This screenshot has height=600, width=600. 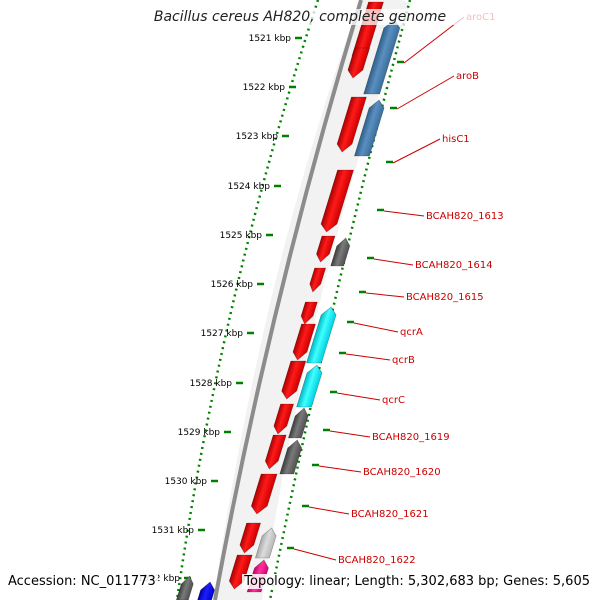 What do you see at coordinates (467, 76) in the screenshot?
I see `gene-label: aroB` at bounding box center [467, 76].